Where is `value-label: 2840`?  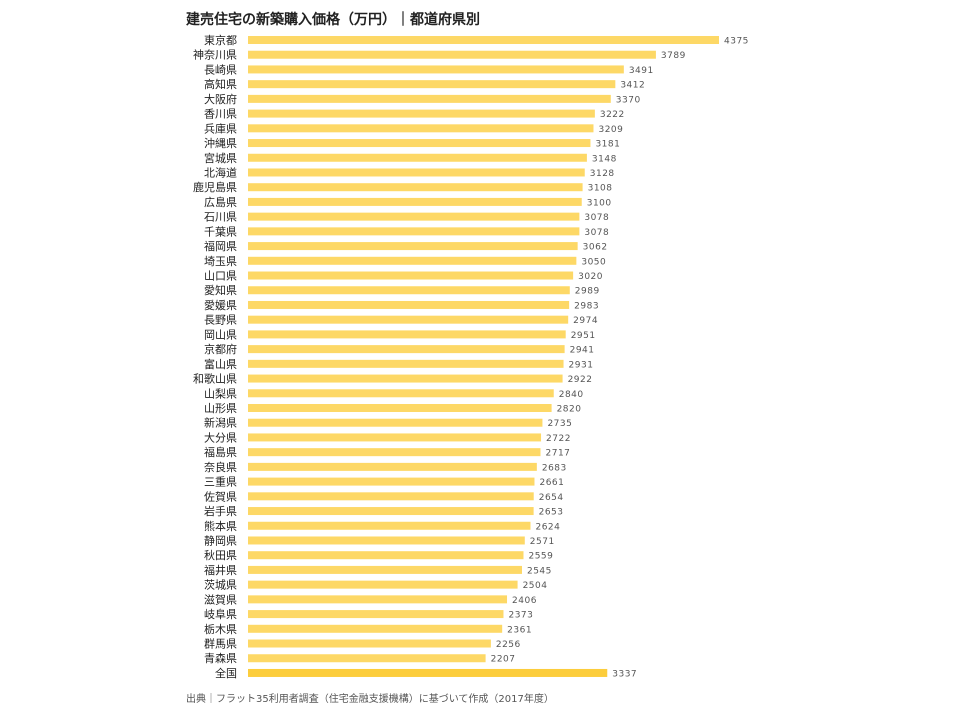
value-label: 2840 is located at coordinates (571, 395).